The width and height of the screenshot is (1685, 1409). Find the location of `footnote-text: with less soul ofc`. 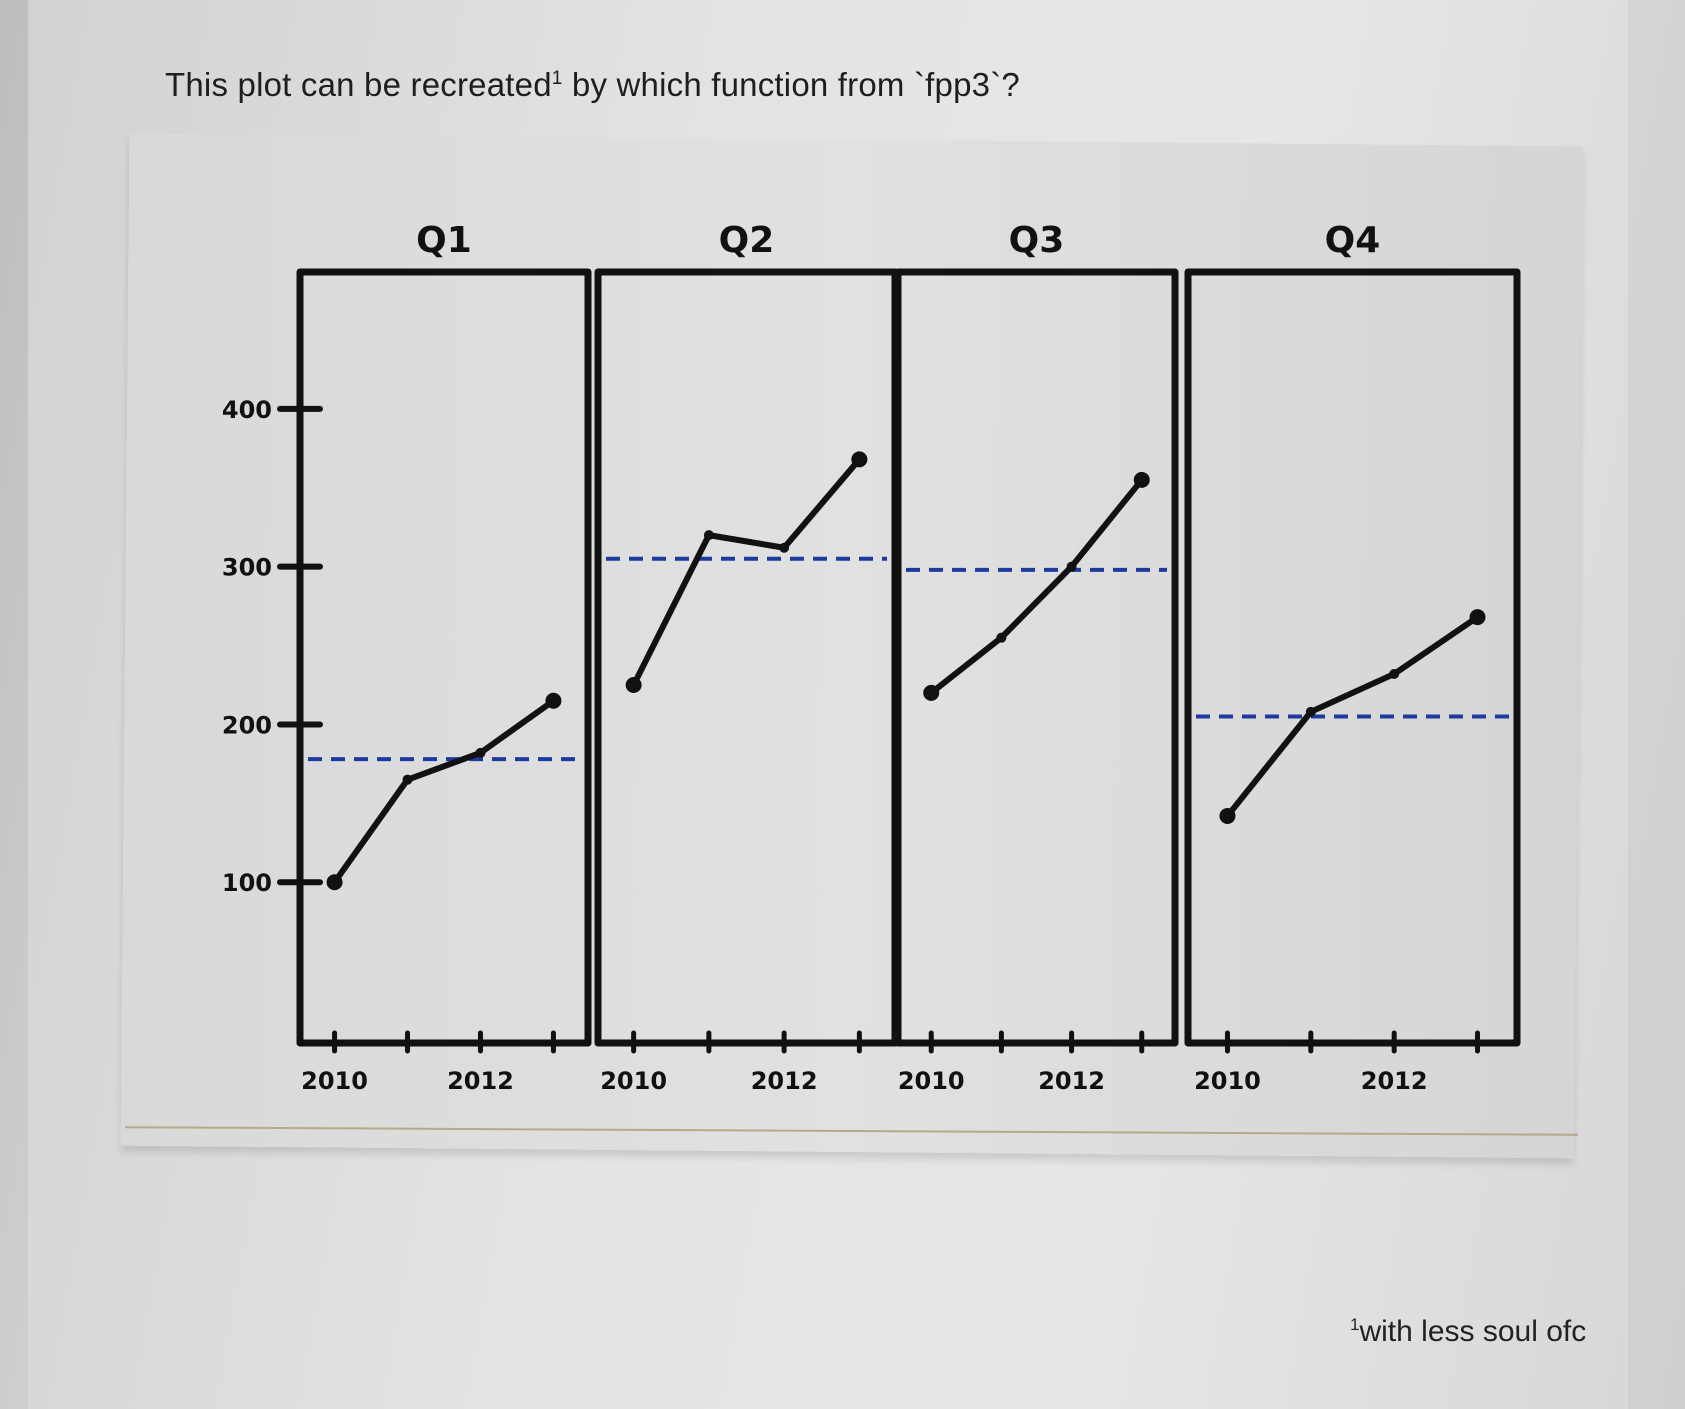

footnote-text: with less soul ofc is located at coordinates (1473, 1331).